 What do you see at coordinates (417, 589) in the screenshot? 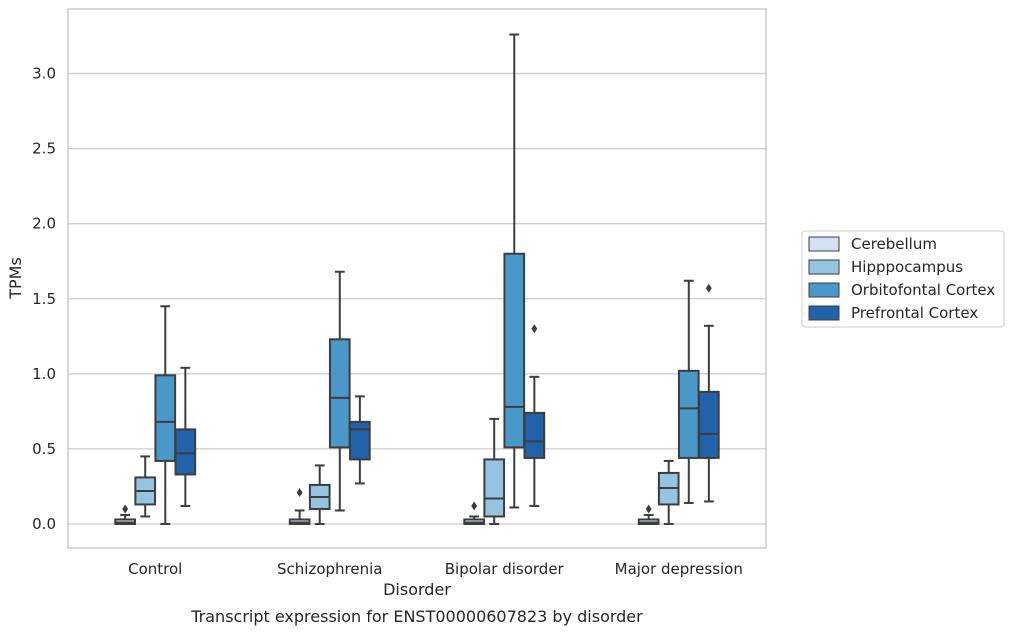
I see `x-axis-title: Disorder` at bounding box center [417, 589].